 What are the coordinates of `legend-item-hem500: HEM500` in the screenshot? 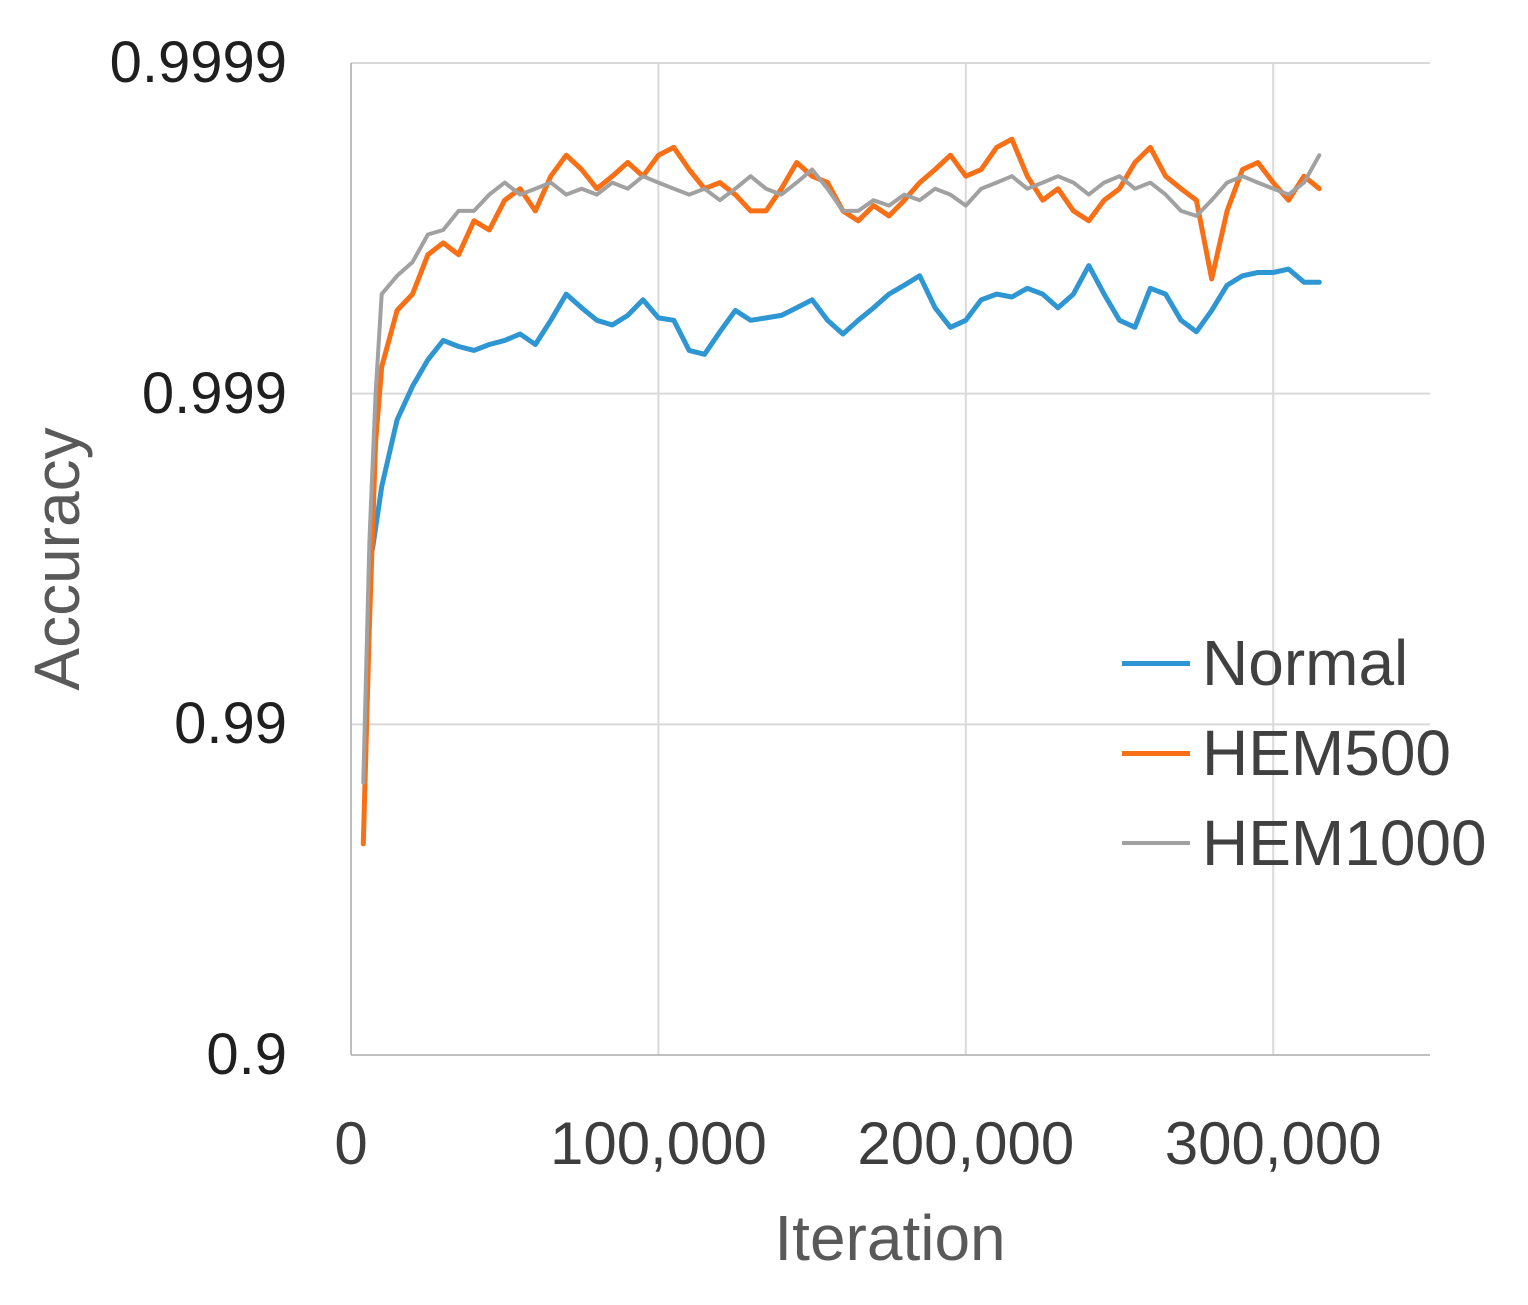 It's located at (1304, 753).